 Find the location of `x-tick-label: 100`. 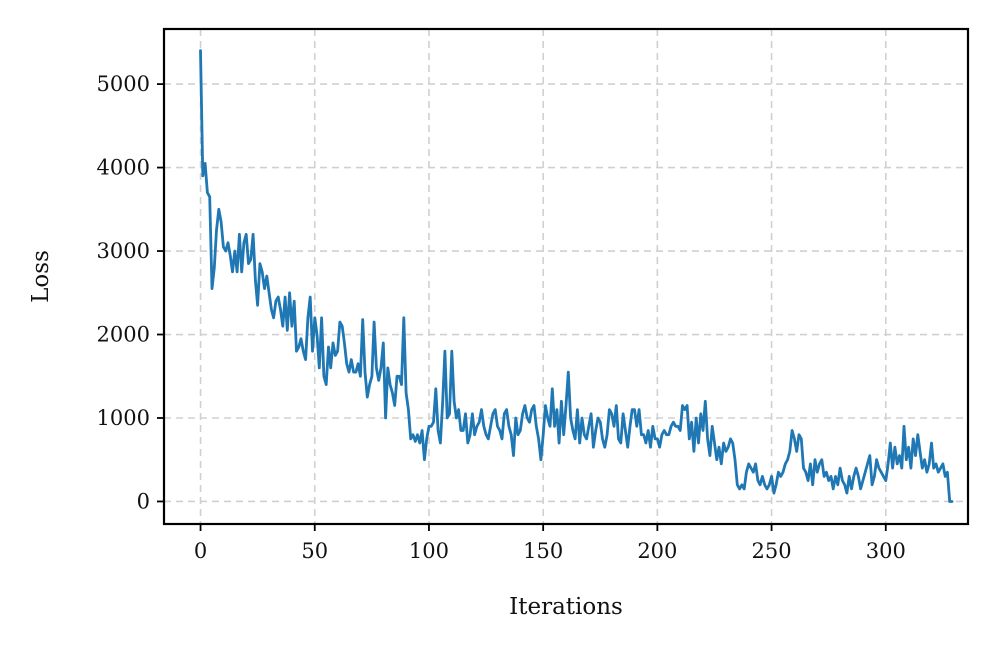

x-tick-label: 100 is located at coordinates (429, 551).